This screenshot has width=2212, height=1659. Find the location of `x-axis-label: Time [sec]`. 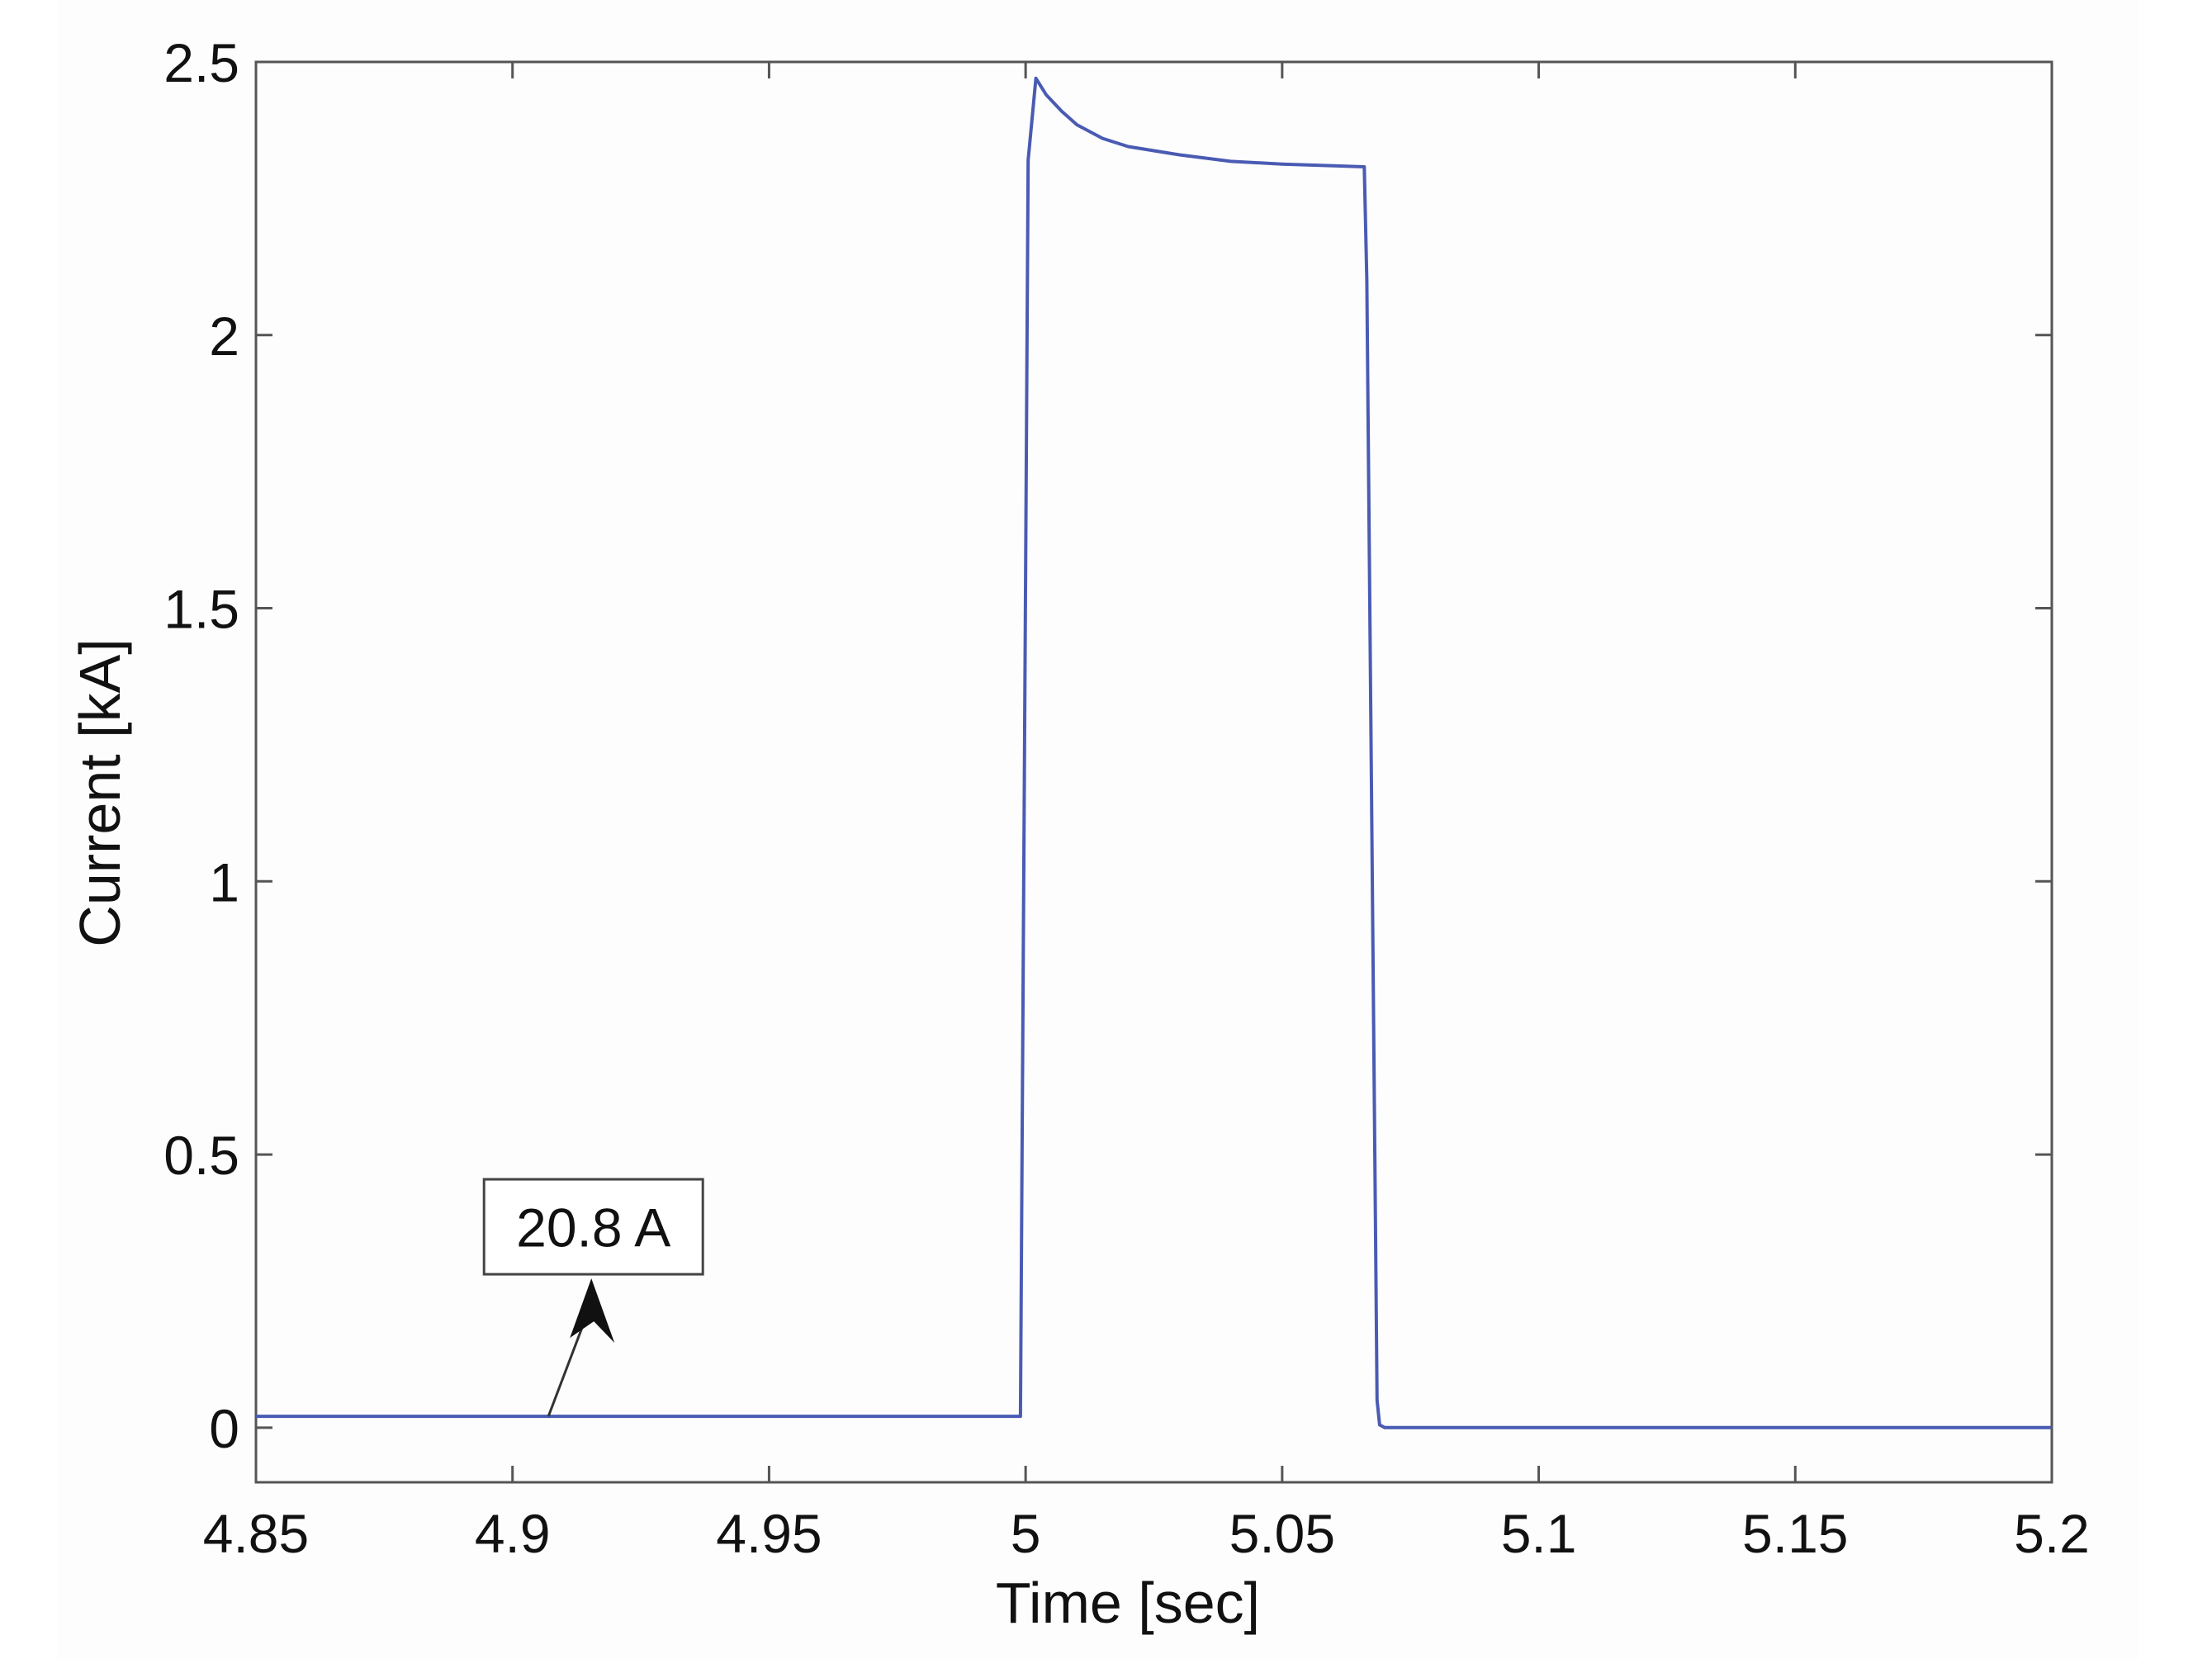

x-axis-label: Time [sec] is located at coordinates (1128, 1603).